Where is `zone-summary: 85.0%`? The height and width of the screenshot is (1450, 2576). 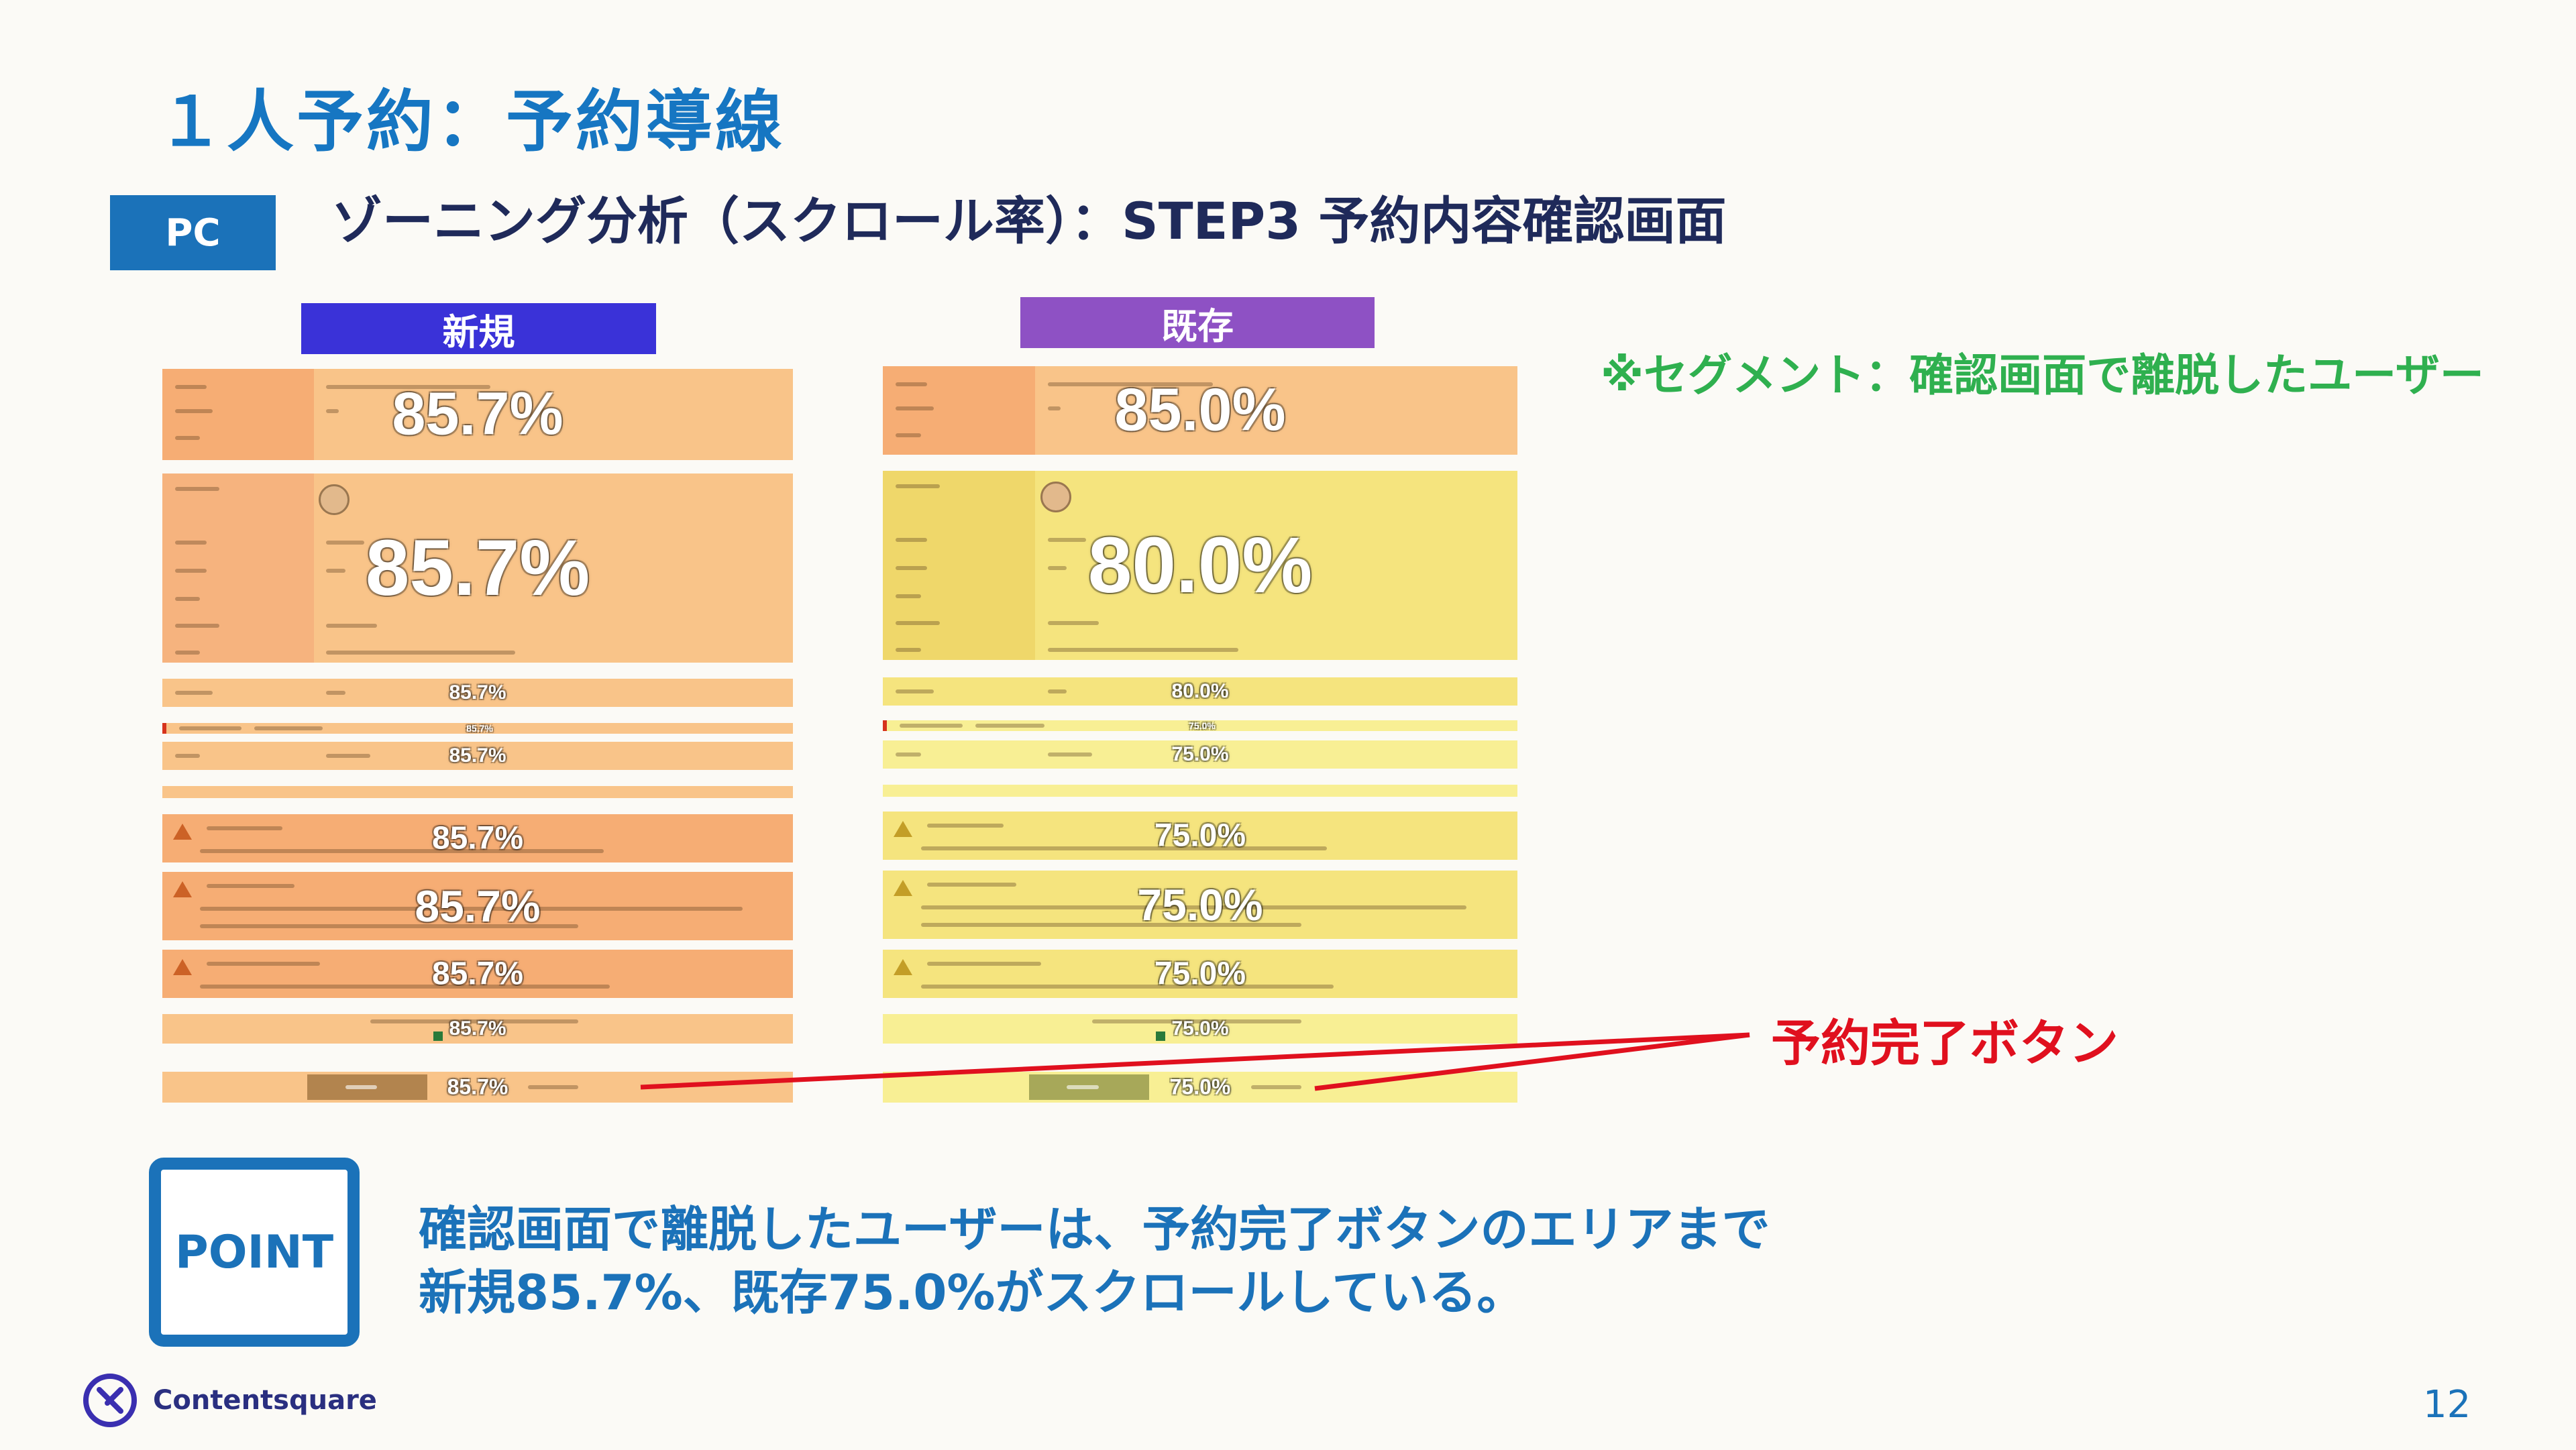
zone-summary: 85.0% is located at coordinates (1200, 410).